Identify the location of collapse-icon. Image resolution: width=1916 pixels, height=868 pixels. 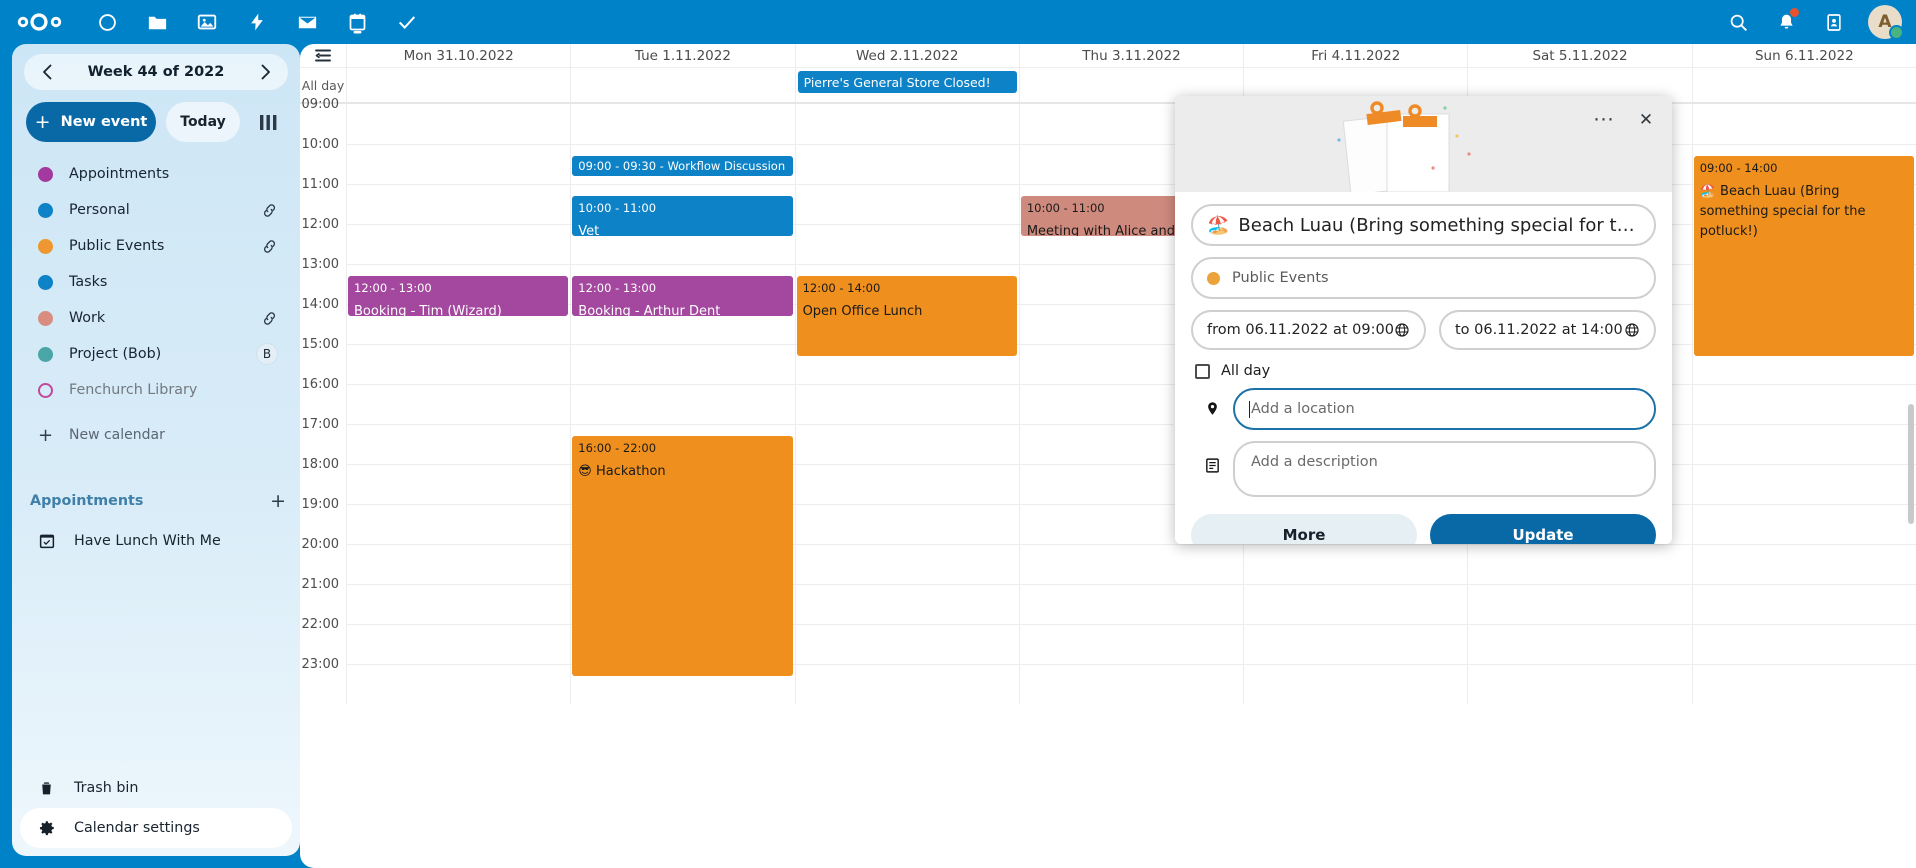
(323, 55).